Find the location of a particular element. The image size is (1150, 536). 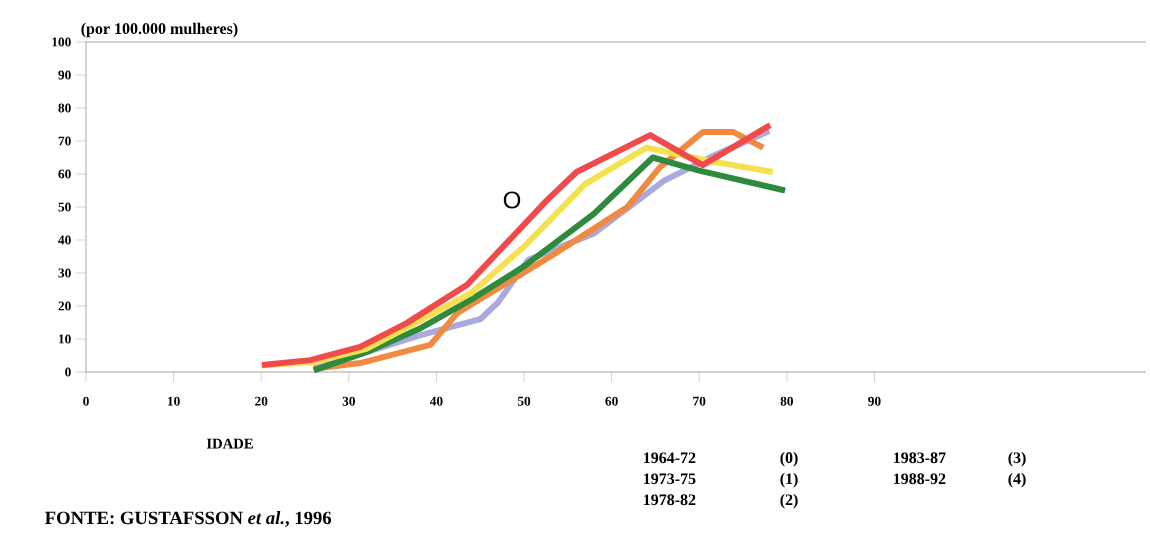

y-axis-title: (por 100.000 mulheres) is located at coordinates (159, 30).